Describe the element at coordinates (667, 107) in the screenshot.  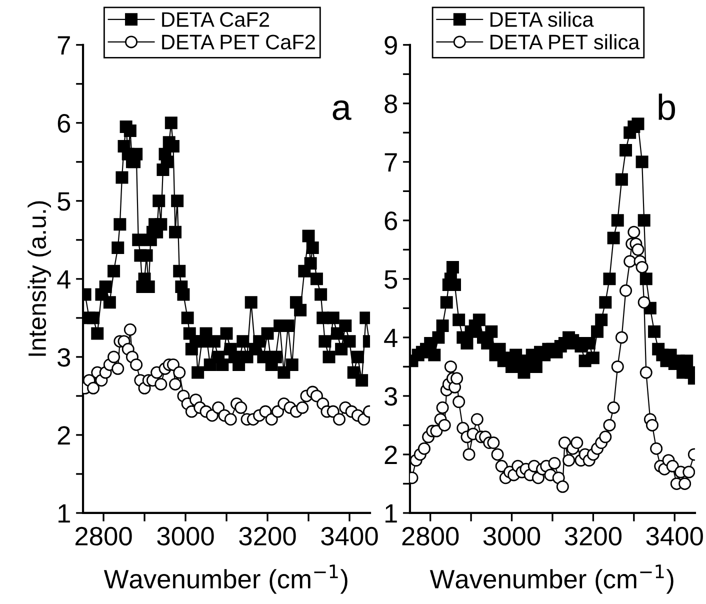
I see `annotation: b` at that location.